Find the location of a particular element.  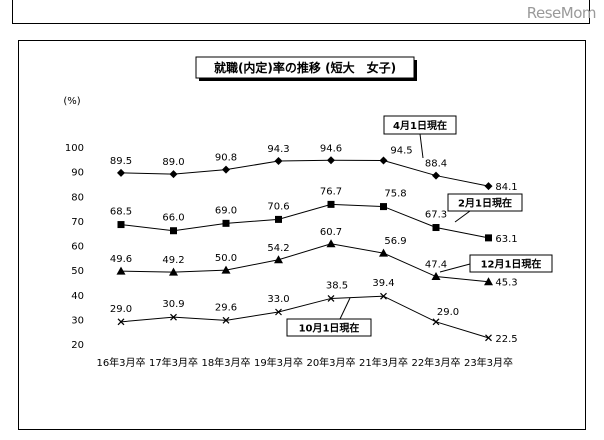

x-tick-label: 20年3月卒 is located at coordinates (330, 362).